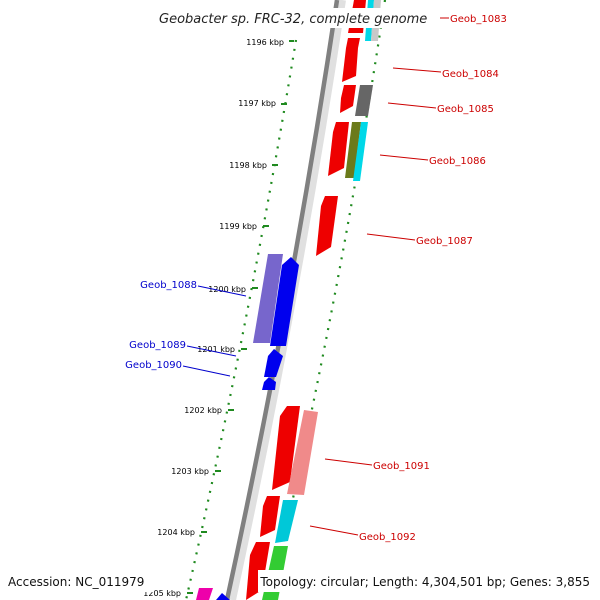 The width and height of the screenshot is (600, 600). Describe the element at coordinates (176, 532) in the screenshot. I see `ruler-label: 1204 kbp` at that location.